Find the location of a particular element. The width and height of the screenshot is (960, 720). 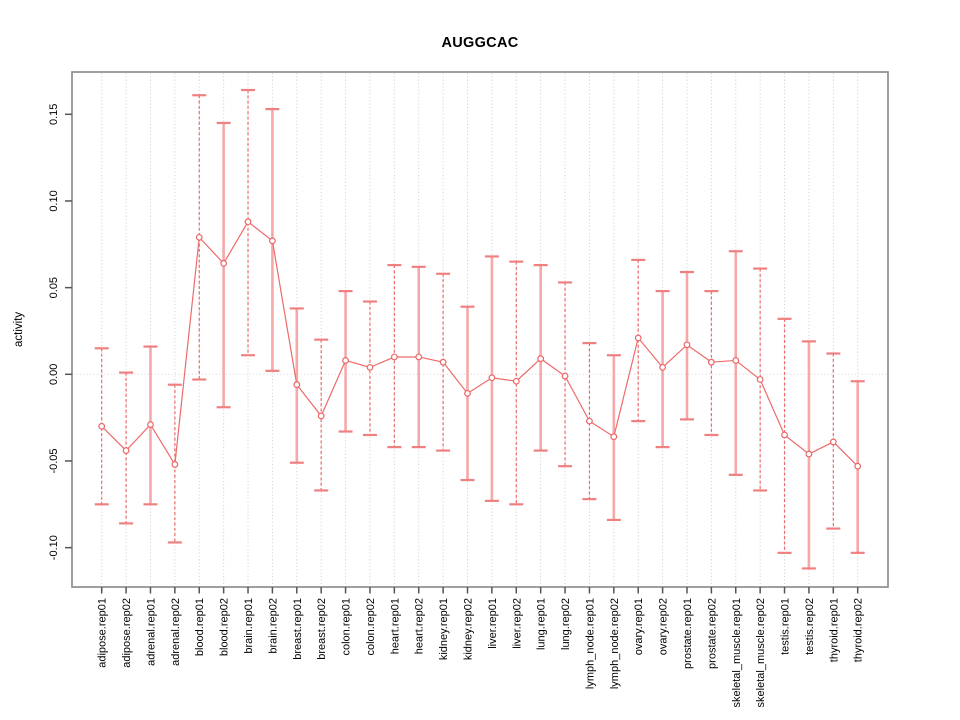

x-category-label: adipose.rep01 is located at coordinates (103, 633).